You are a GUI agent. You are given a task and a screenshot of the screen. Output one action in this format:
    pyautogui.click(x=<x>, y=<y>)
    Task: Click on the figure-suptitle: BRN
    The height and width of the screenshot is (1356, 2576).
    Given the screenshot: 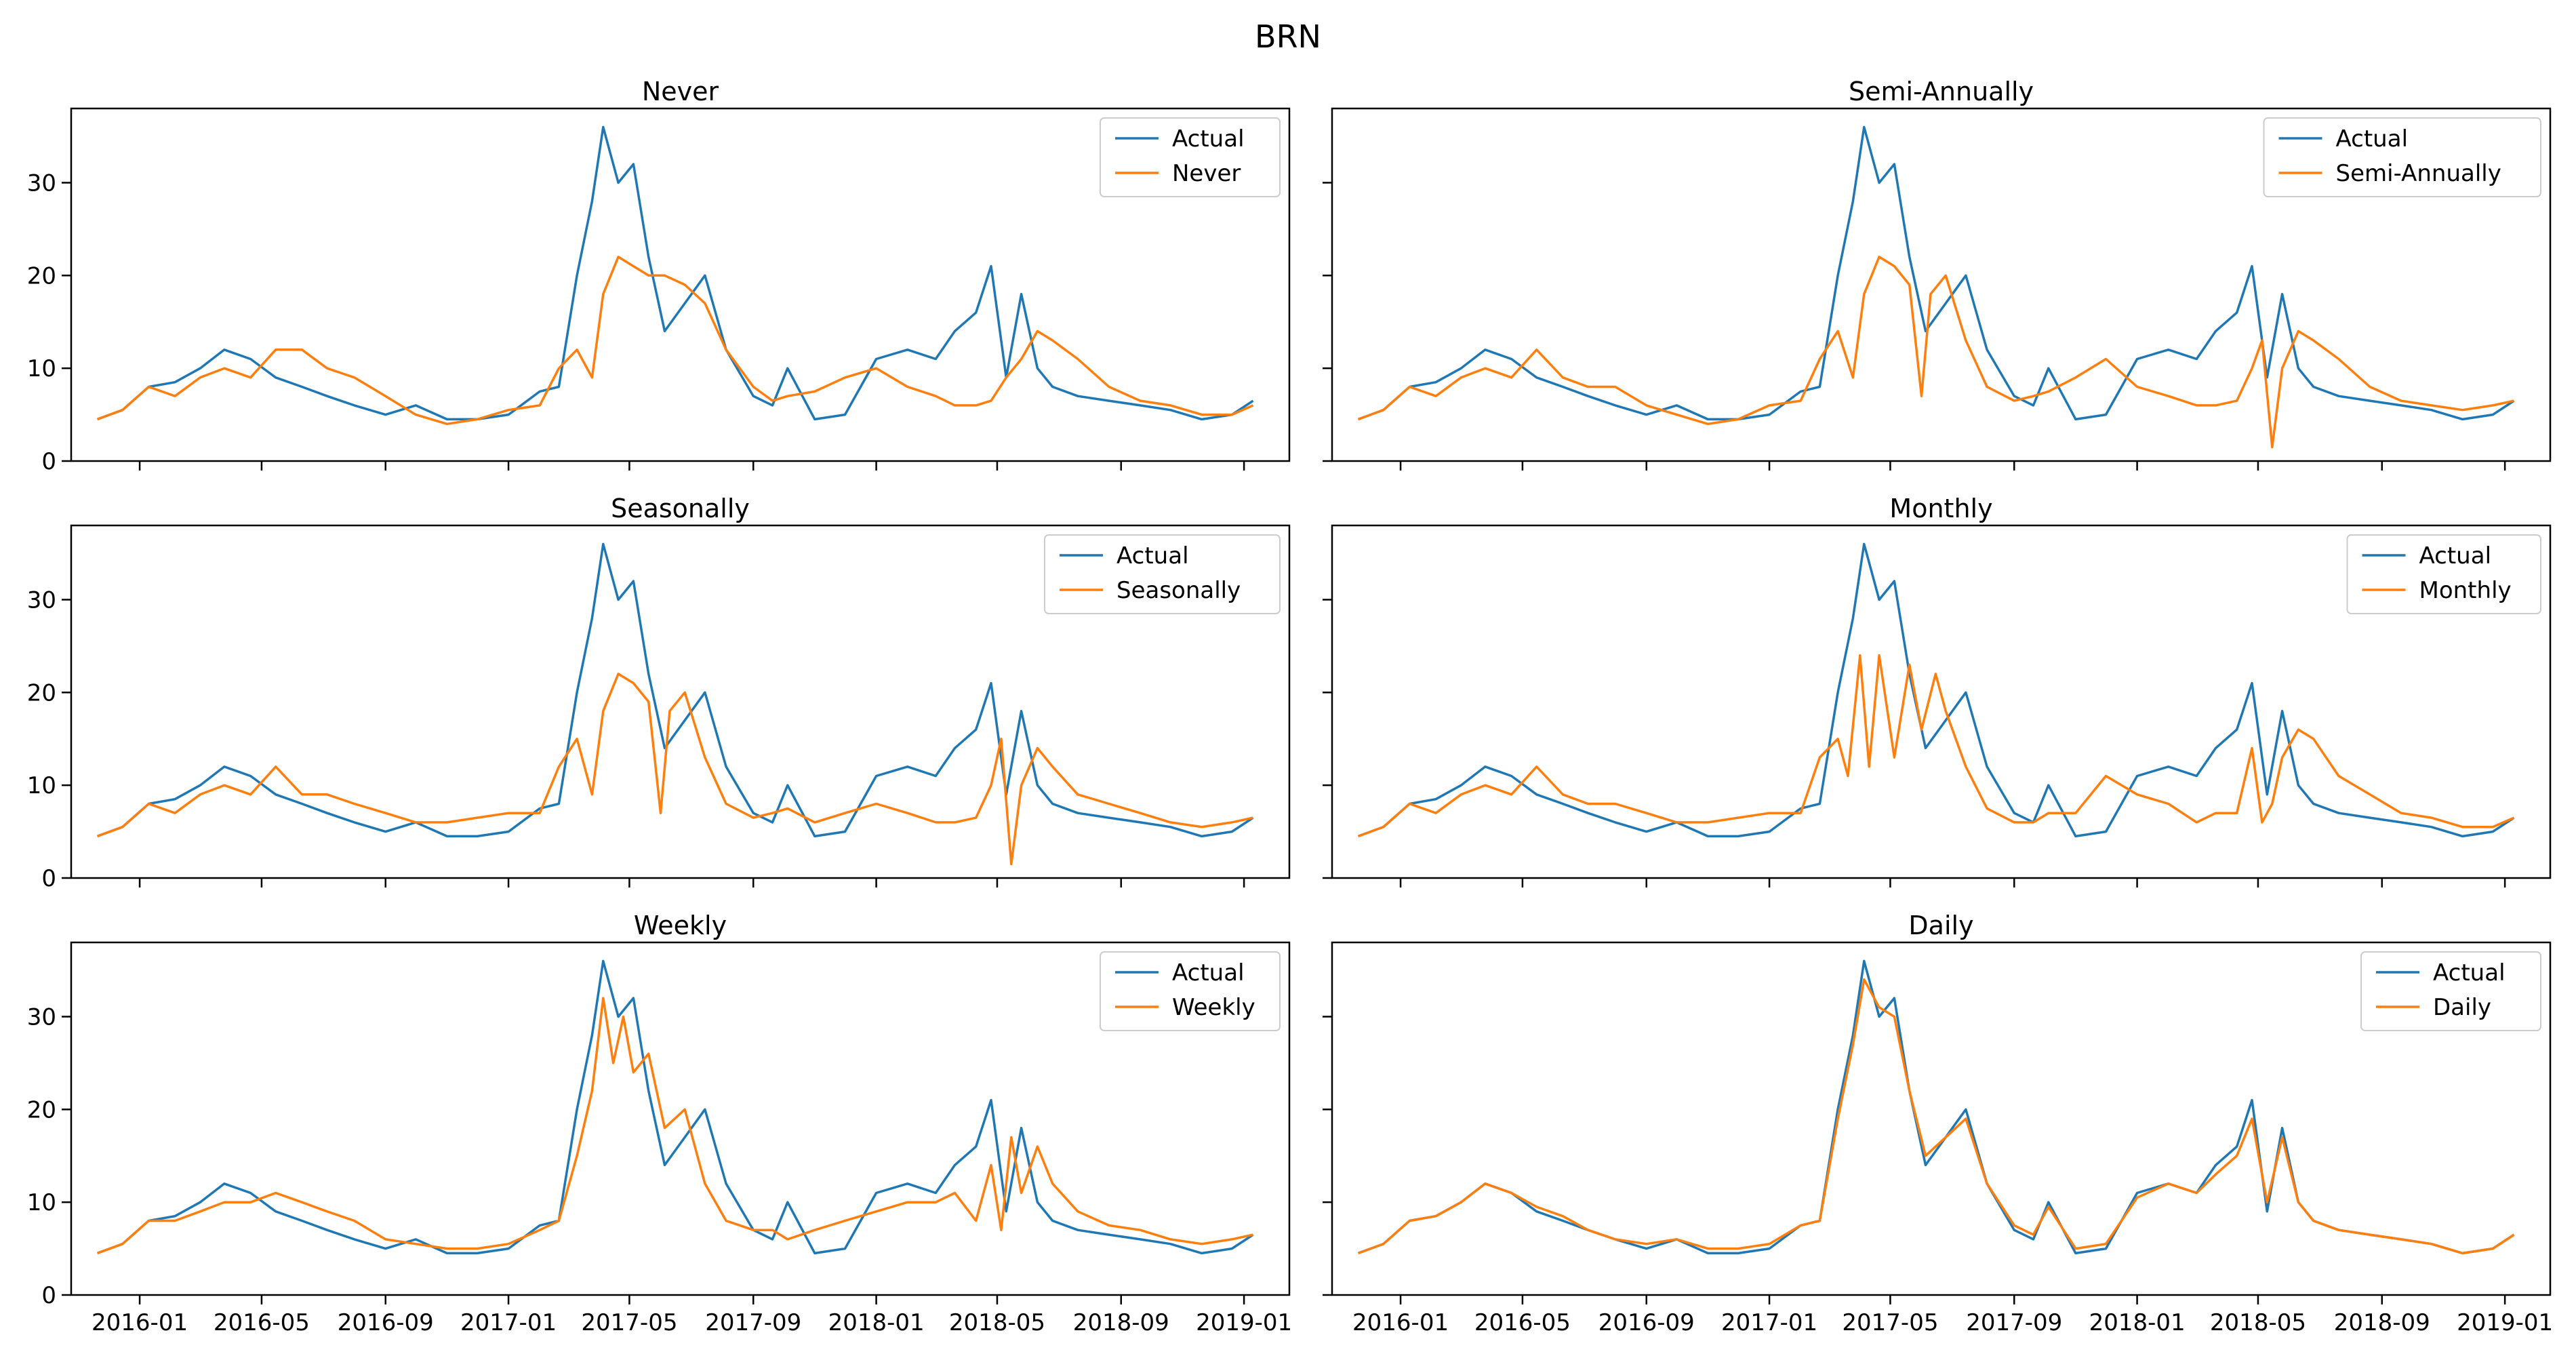 What is the action you would take?
    pyautogui.click(x=1288, y=36)
    